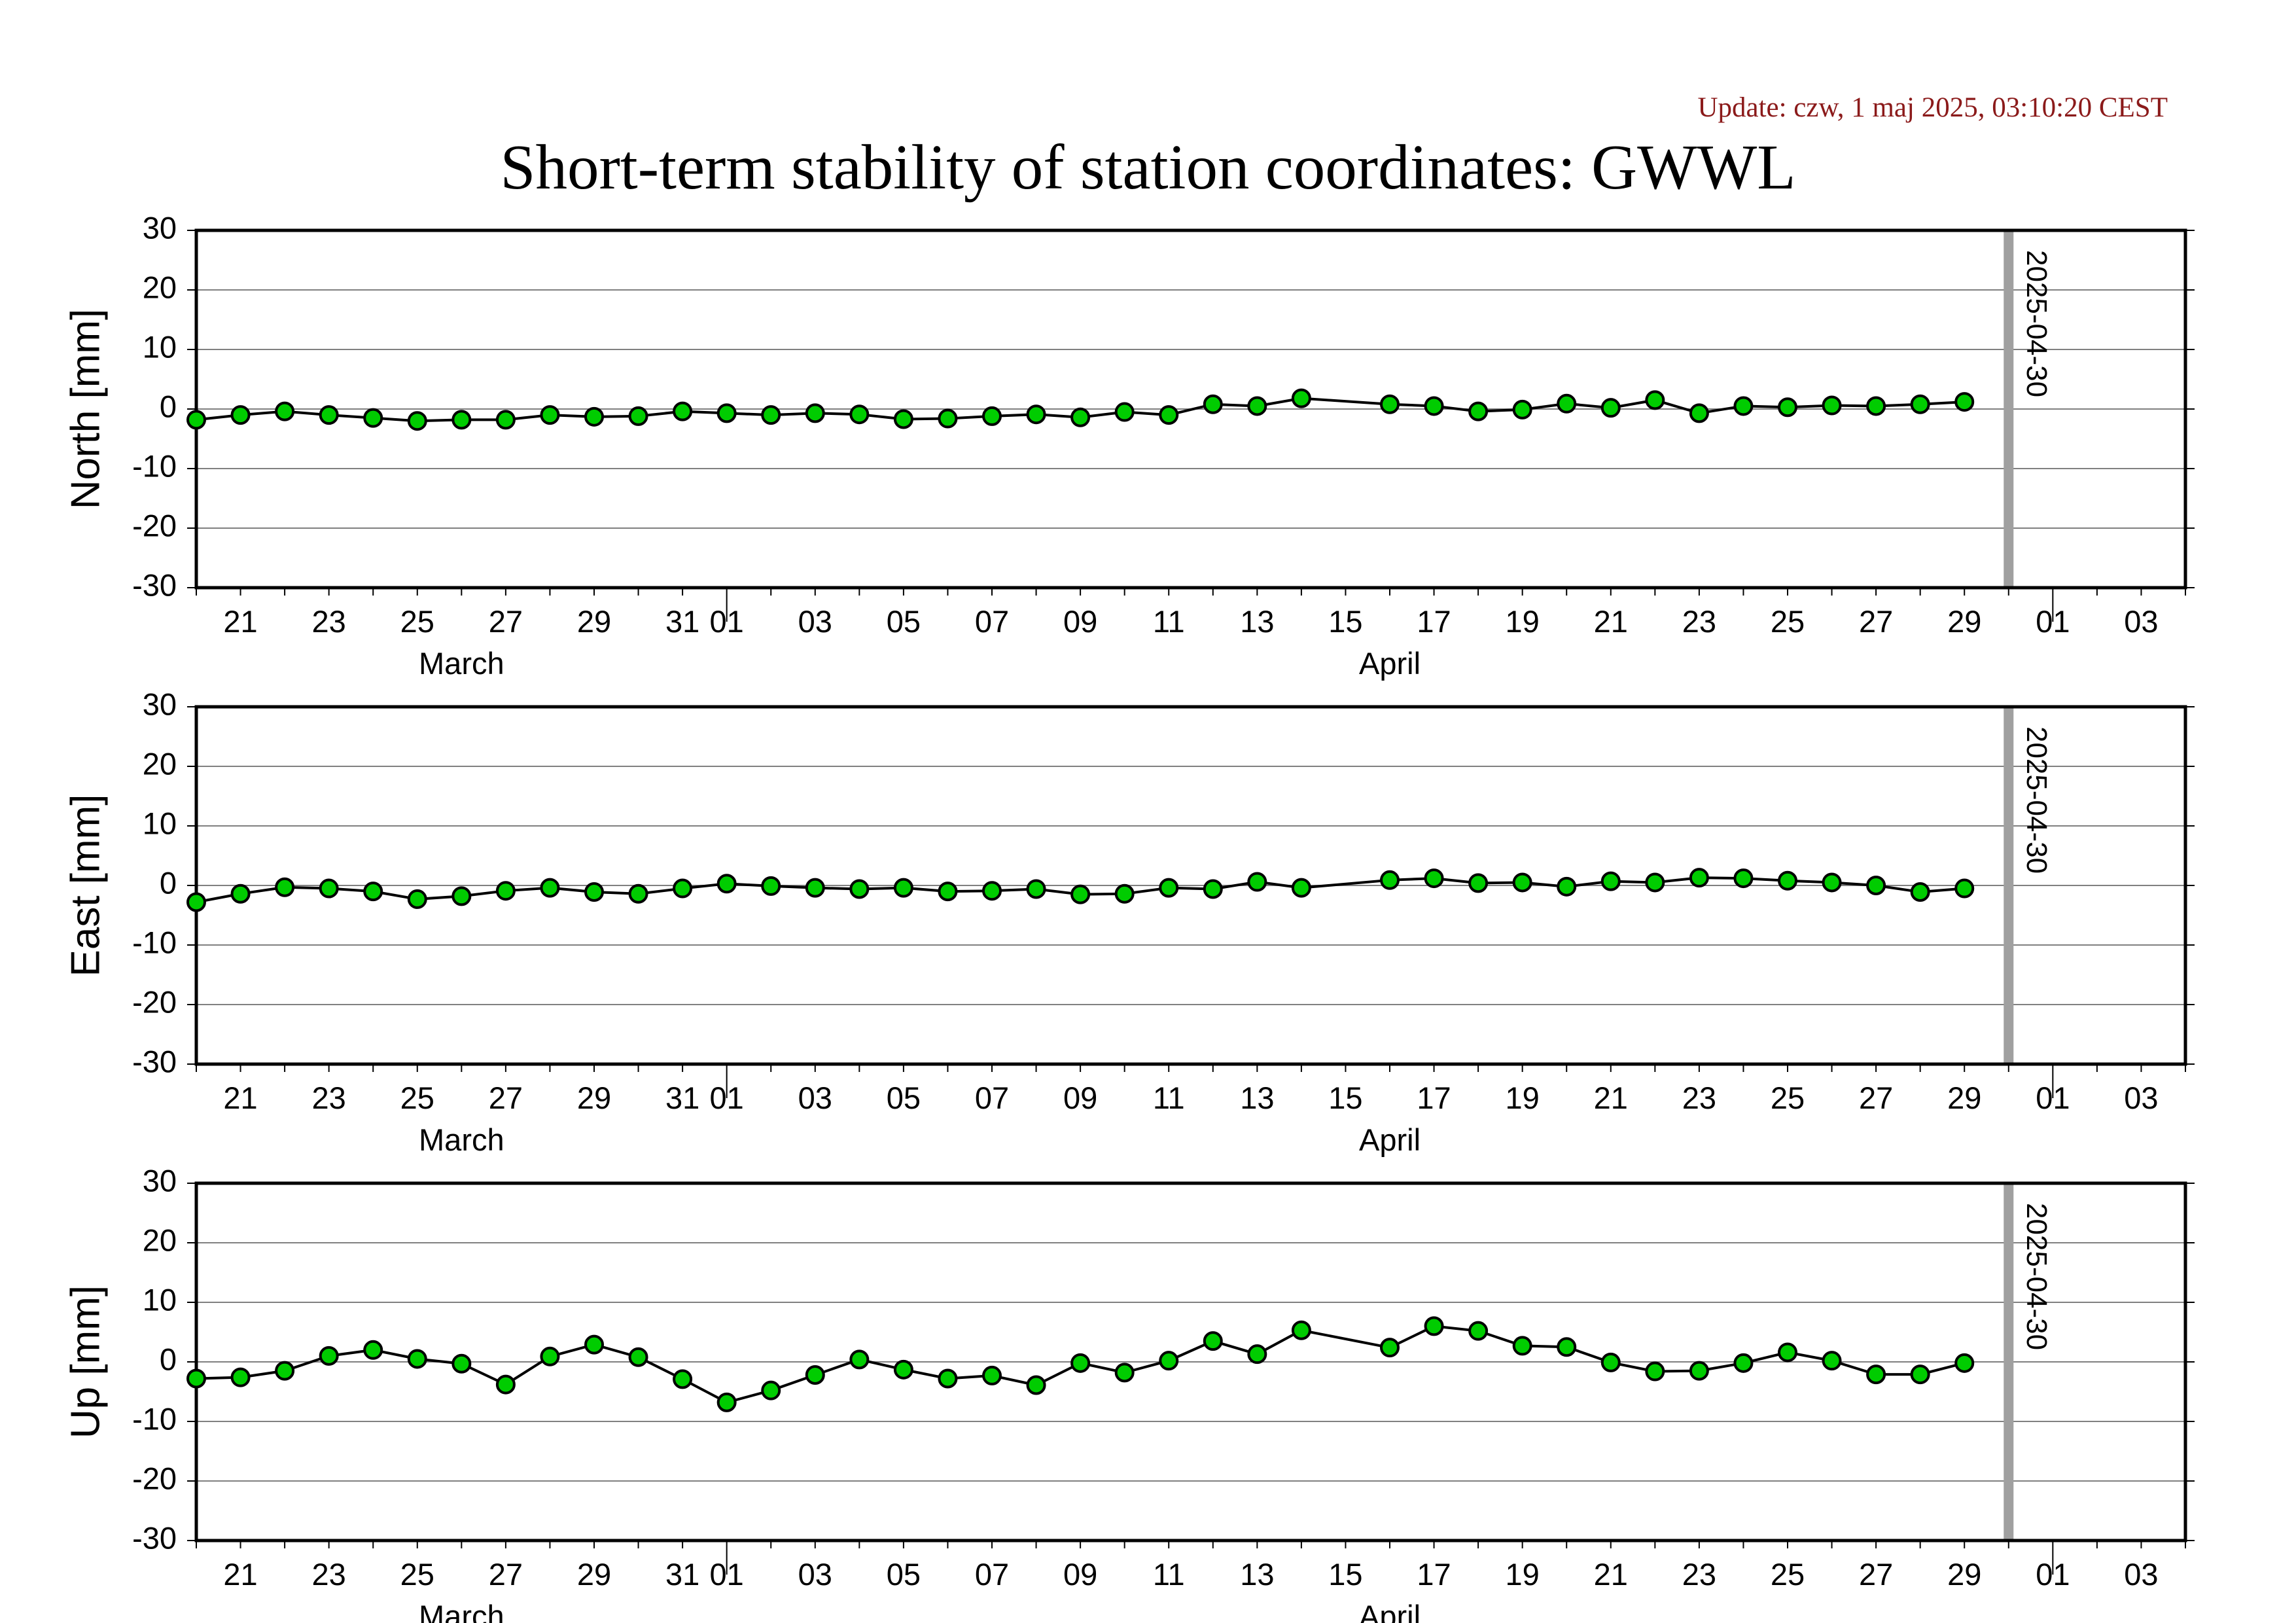 This screenshot has height=1623, width=2296. What do you see at coordinates (1390, 1139) in the screenshot?
I see `month-label: April` at bounding box center [1390, 1139].